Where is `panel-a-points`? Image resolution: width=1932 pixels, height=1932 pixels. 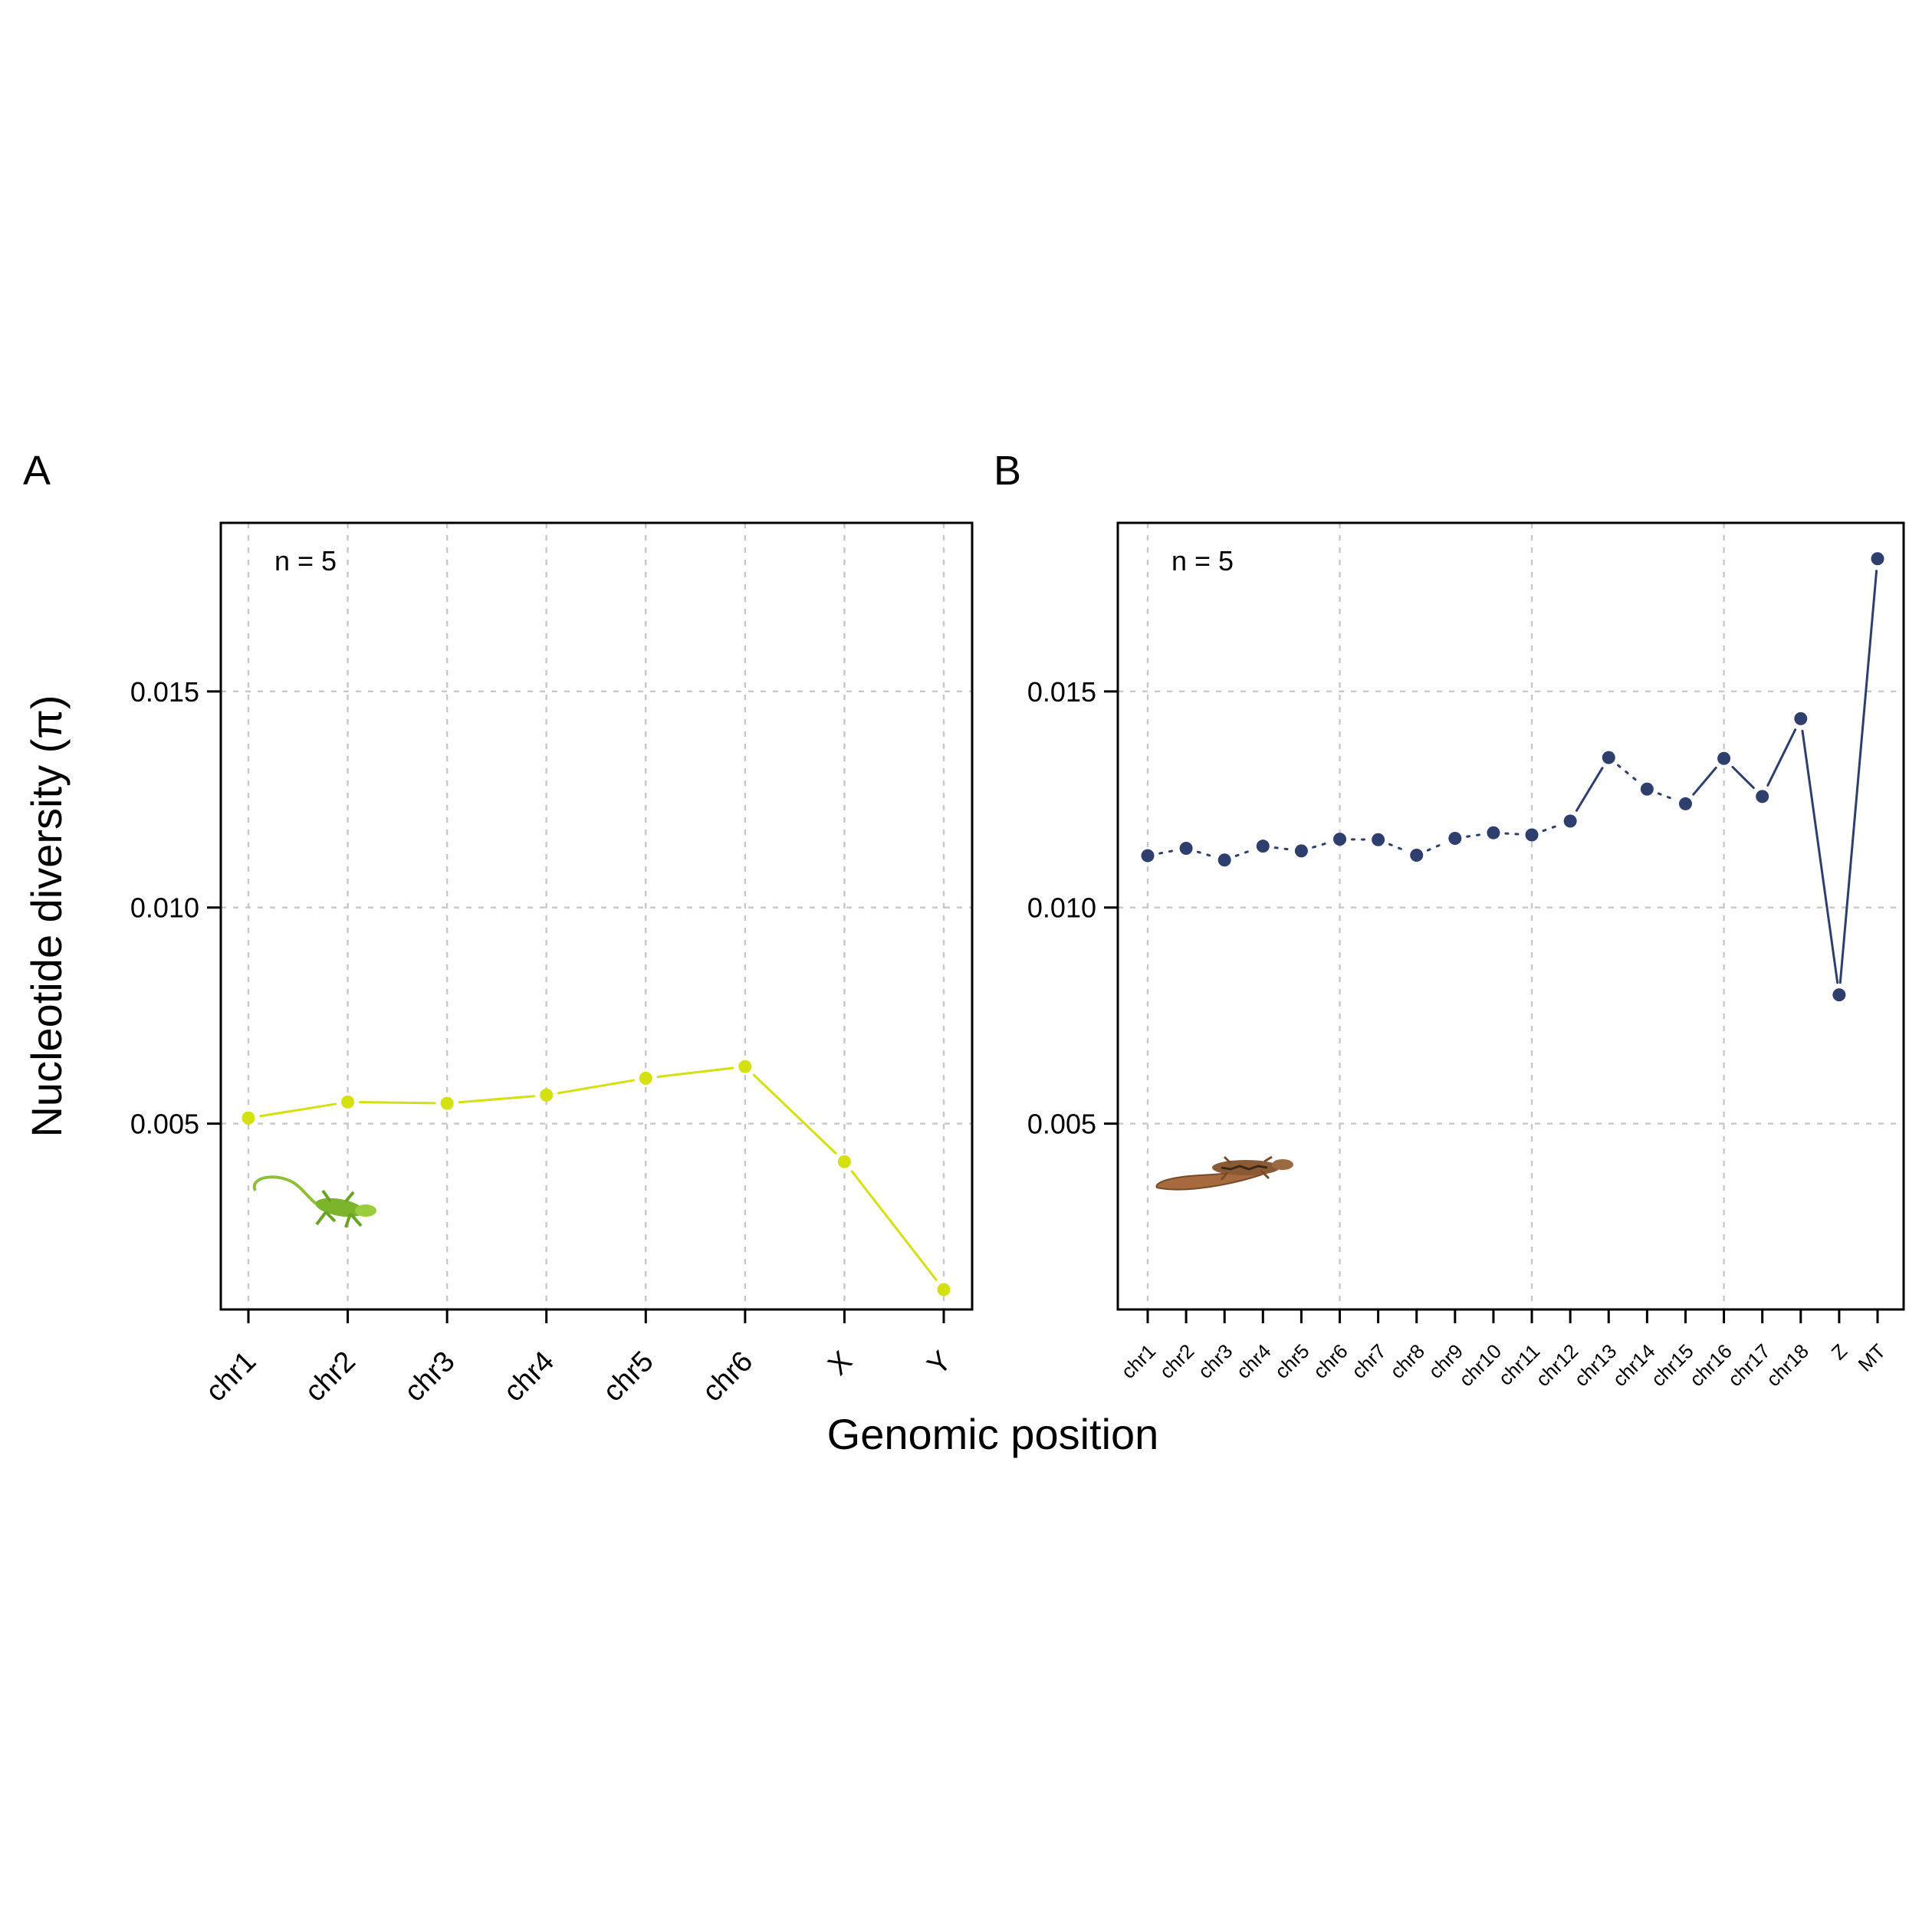 panel-a-points is located at coordinates (597, 1178).